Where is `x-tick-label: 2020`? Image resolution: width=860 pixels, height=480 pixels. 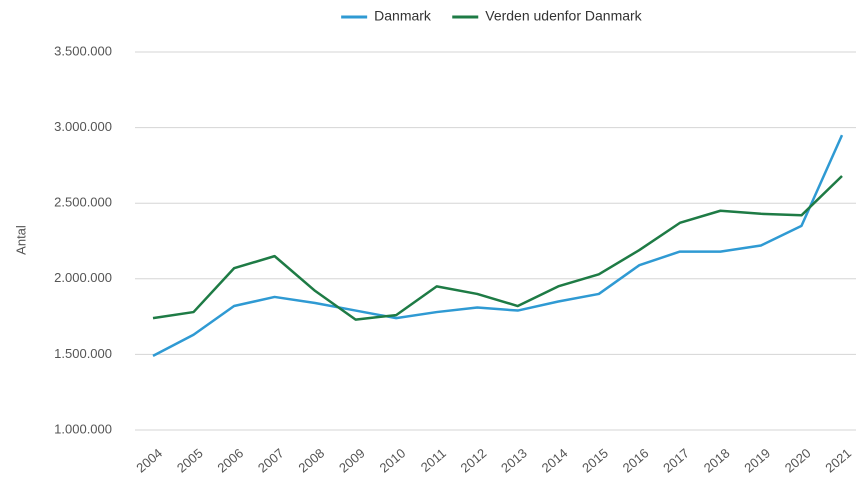 x-tick-label: 2020 is located at coordinates (798, 460).